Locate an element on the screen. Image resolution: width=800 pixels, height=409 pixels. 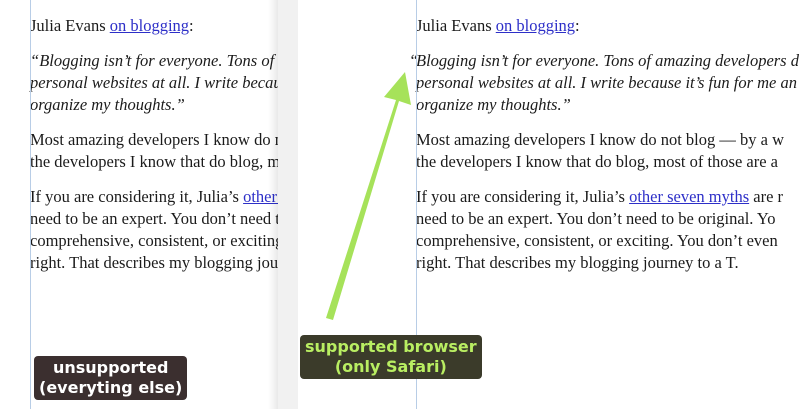
supported-label-line: (only Safari) is located at coordinates (390, 366).